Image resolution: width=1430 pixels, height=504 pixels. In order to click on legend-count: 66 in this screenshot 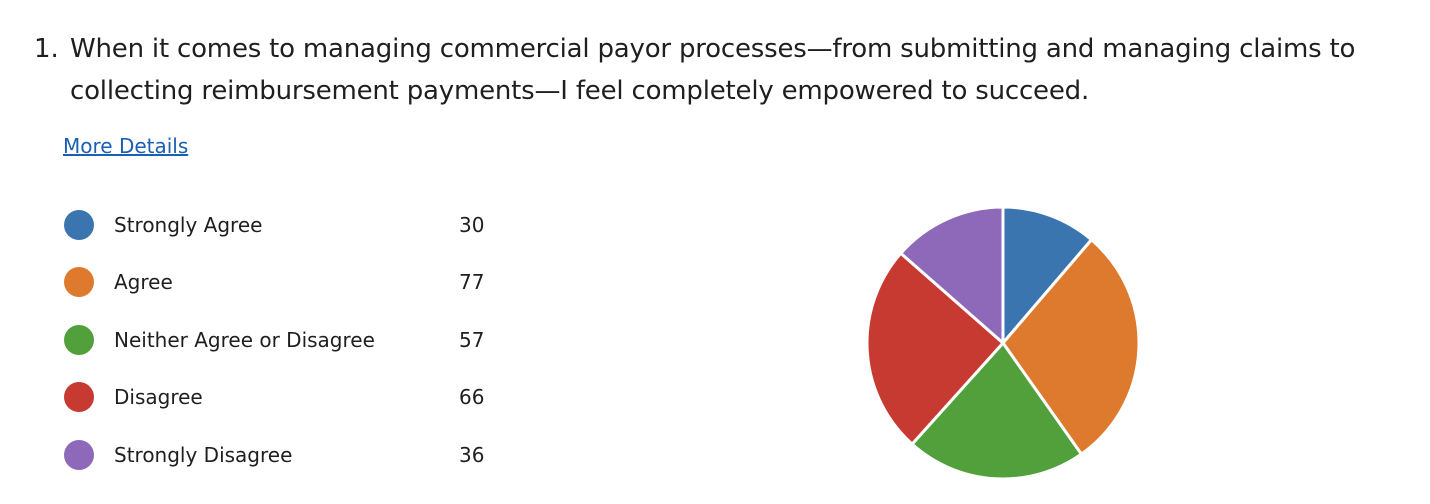, I will do `click(472, 397)`.